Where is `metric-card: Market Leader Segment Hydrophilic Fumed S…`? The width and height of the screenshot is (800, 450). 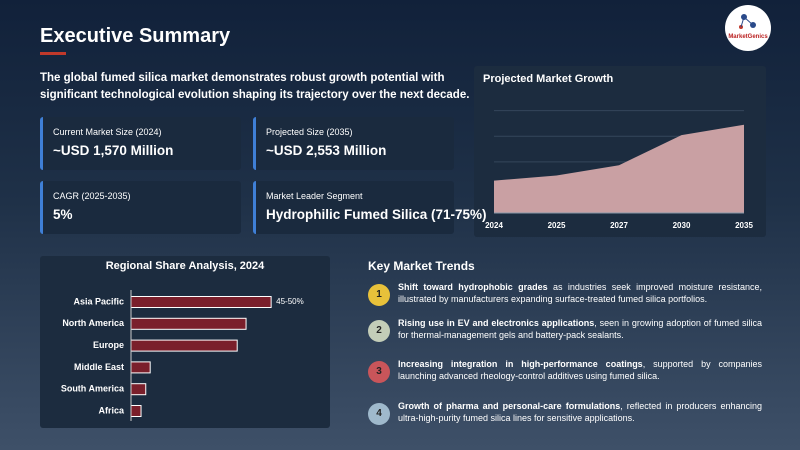
metric-card: Market Leader Segment Hydrophilic Fumed S… is located at coordinates (370, 207).